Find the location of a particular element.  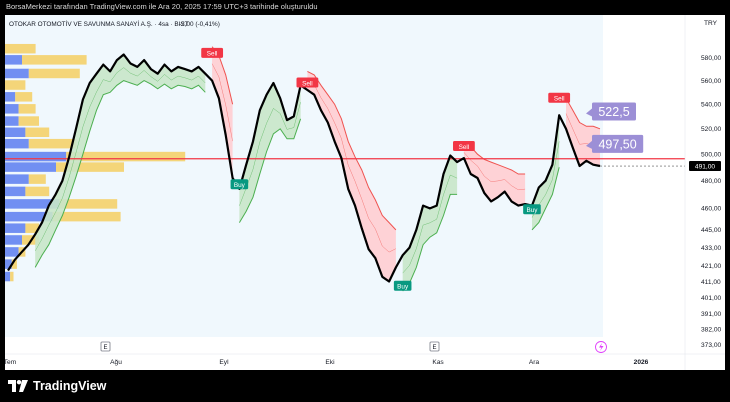

callout-text: 497,50 is located at coordinates (617, 144).